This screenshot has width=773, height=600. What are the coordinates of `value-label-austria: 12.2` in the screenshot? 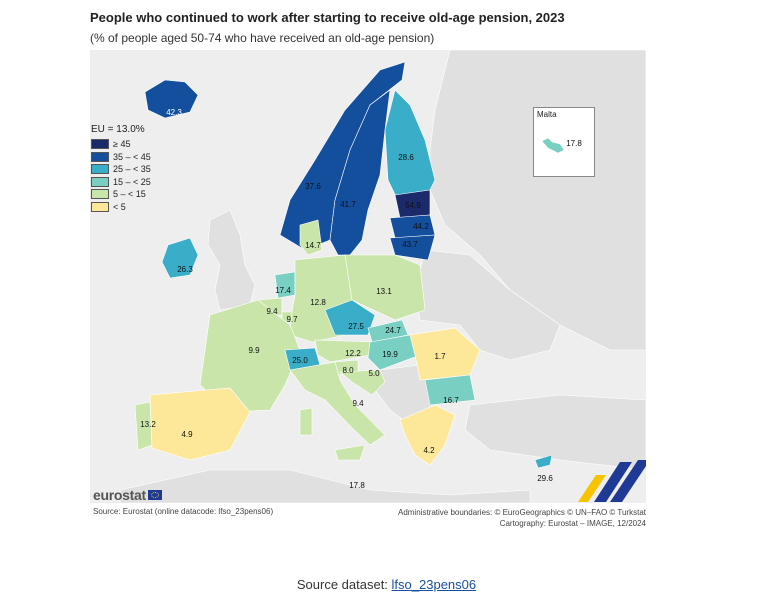 It's located at (353, 353).